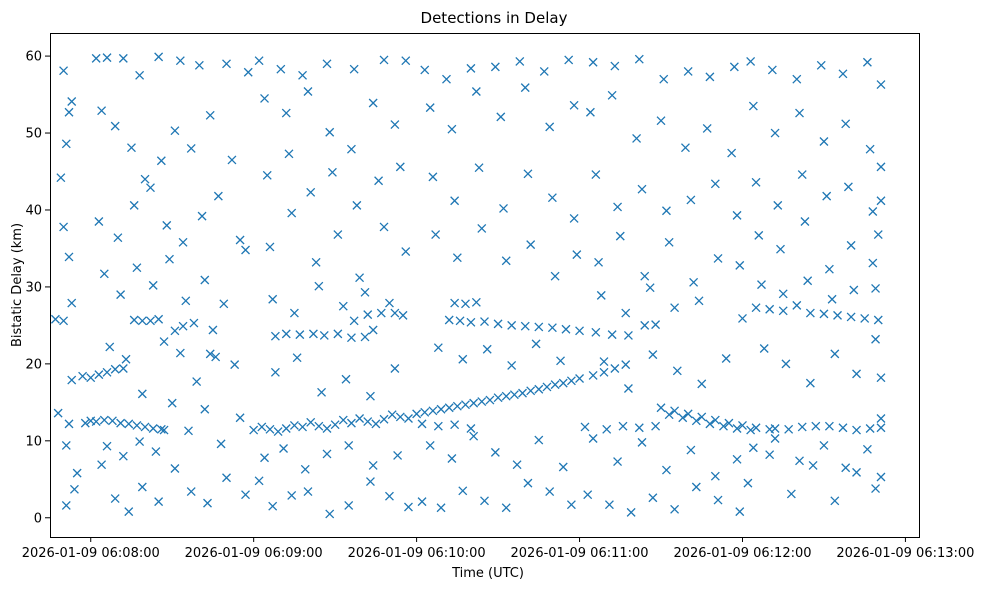  What do you see at coordinates (37, 288) in the screenshot?
I see `y-axis: 0 10 20 30 40 50 60` at bounding box center [37, 288].